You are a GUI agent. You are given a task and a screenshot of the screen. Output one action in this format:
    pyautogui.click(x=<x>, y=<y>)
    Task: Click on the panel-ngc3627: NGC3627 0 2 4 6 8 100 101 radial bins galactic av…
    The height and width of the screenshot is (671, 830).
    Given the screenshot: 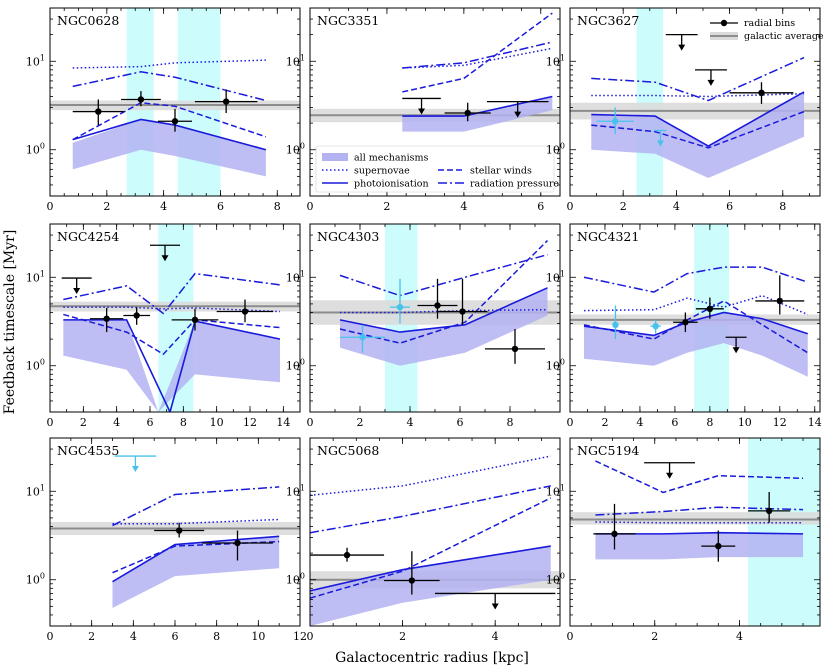 What is the action you would take?
    pyautogui.click(x=685, y=110)
    